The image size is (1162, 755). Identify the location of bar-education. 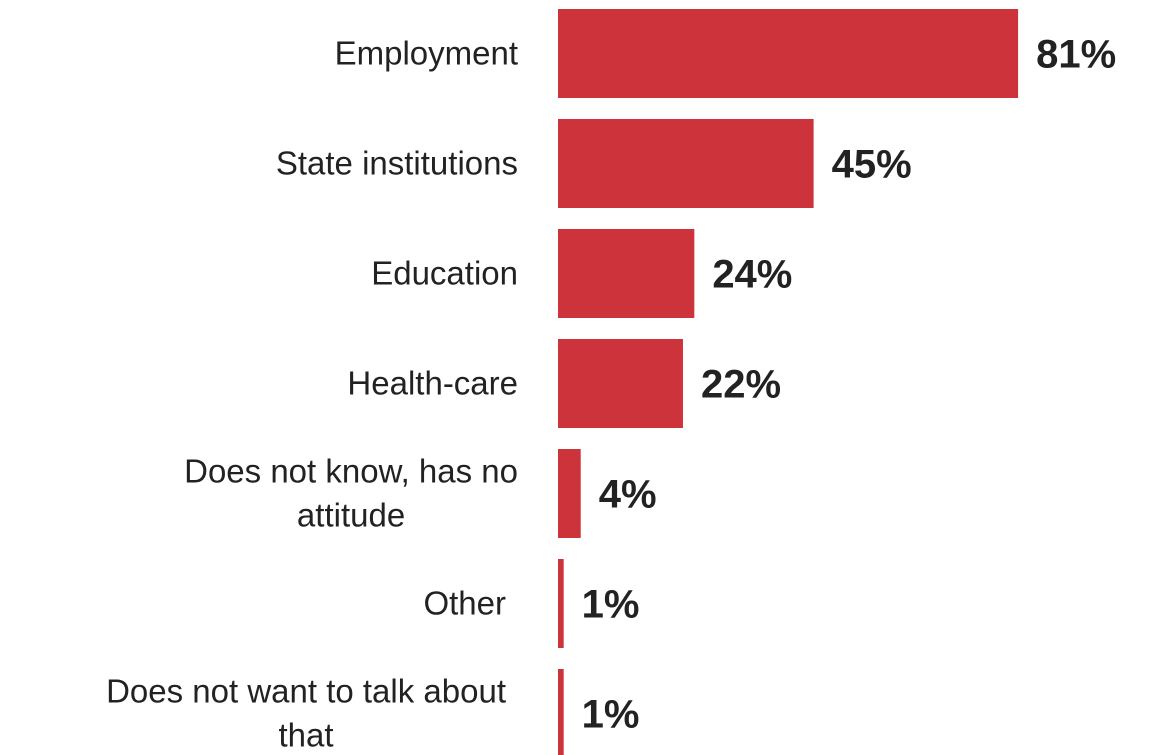
(626, 273).